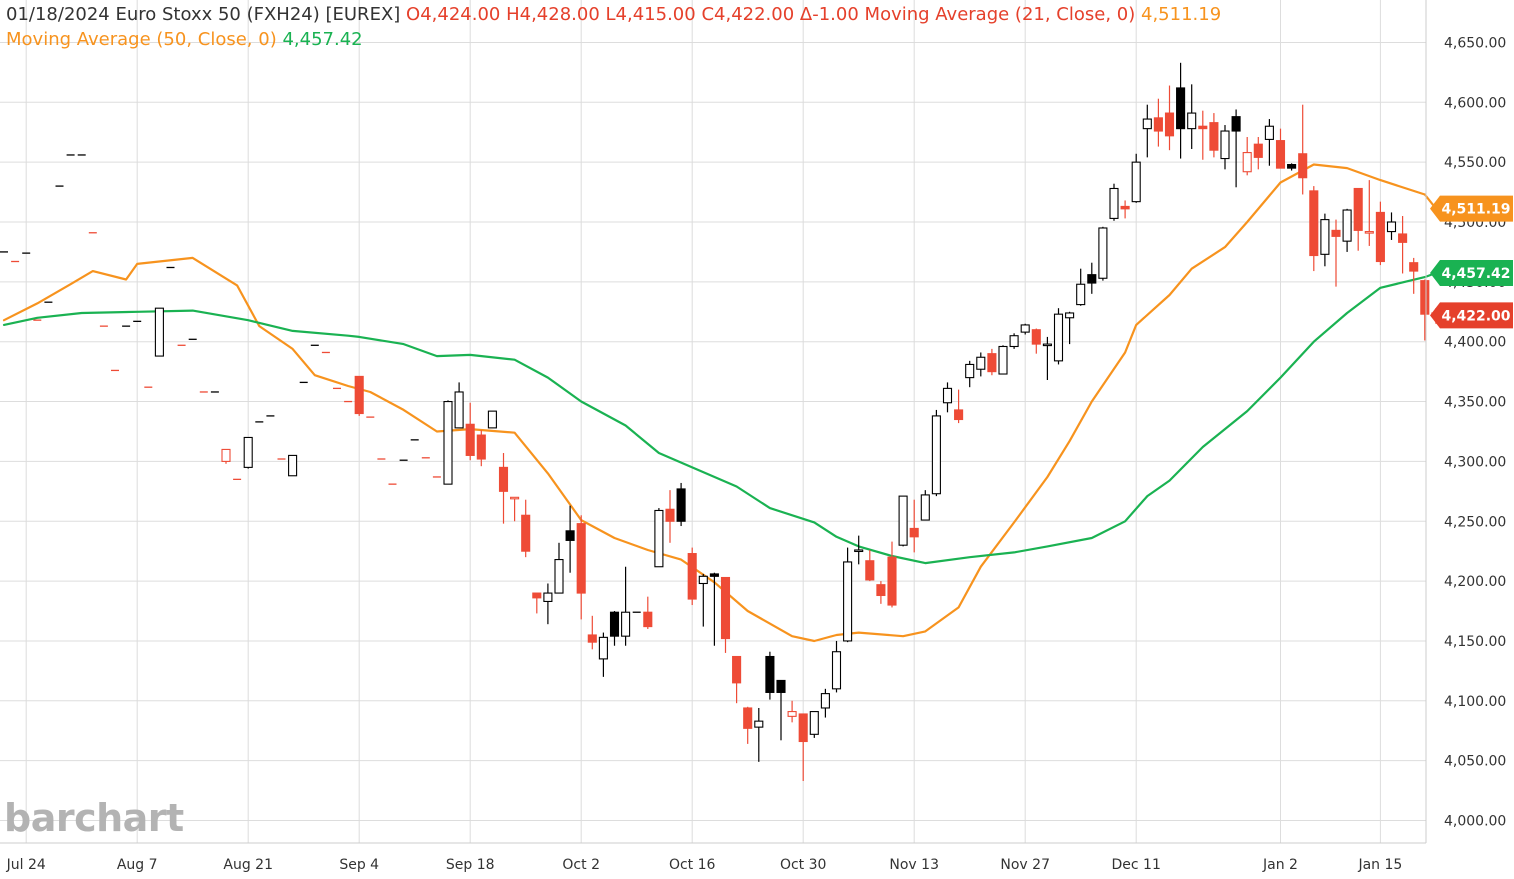  Describe the element at coordinates (1475, 642) in the screenshot. I see `y-tick-label: 4,150.00` at that location.